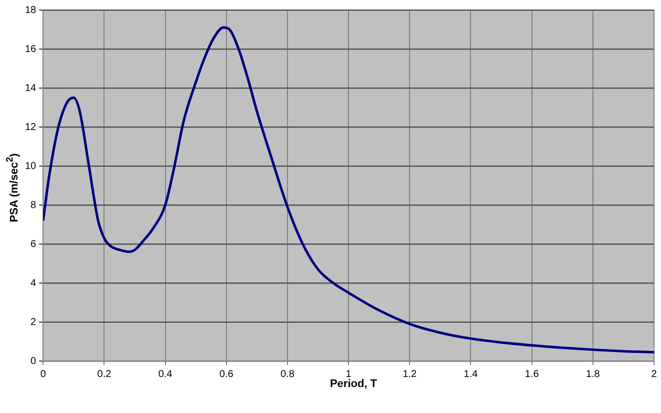 This screenshot has height=413, width=661. What do you see at coordinates (33, 361) in the screenshot?
I see `y-tick-label: 0` at bounding box center [33, 361].